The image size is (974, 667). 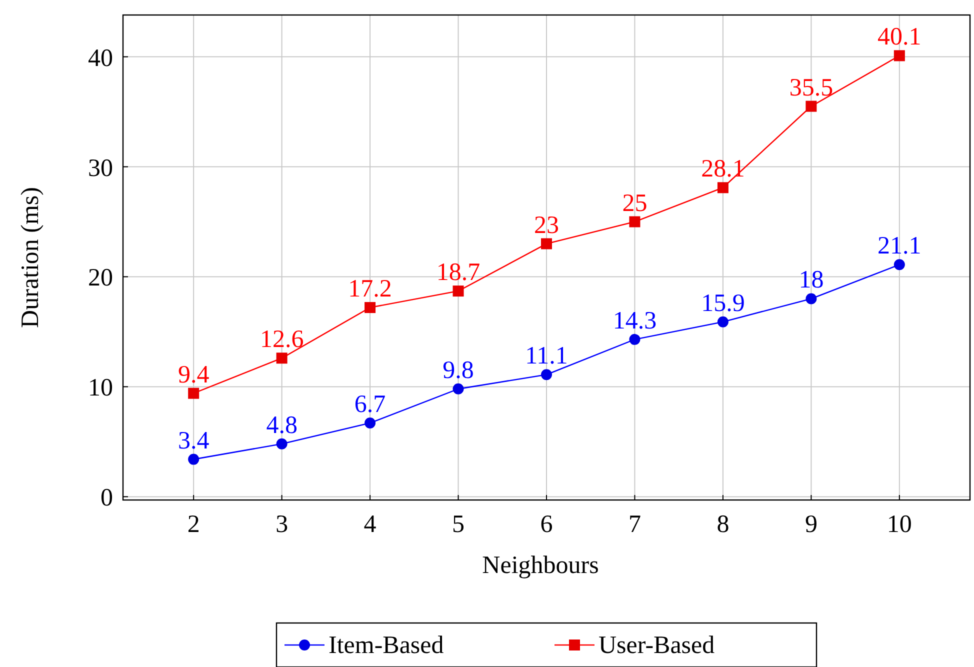 I want to click on y-tick-label: 10, so click(x=100, y=388).